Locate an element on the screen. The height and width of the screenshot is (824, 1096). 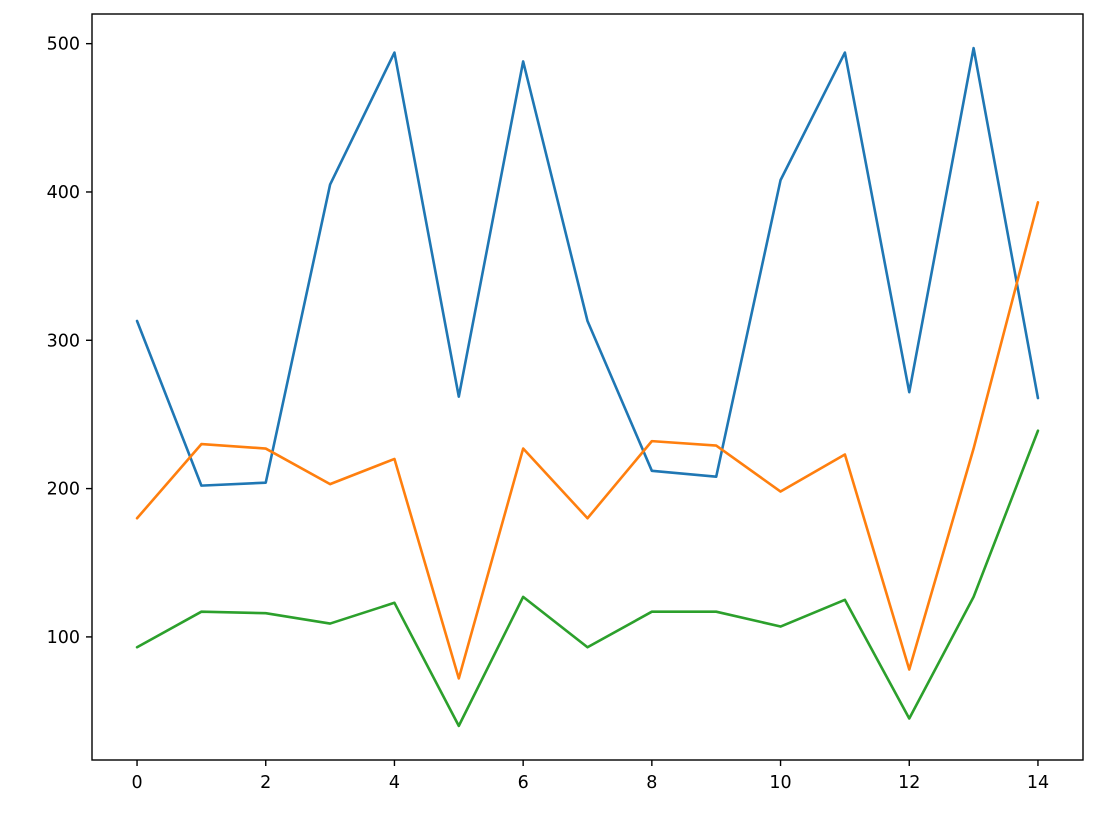
y-axis: 100 200 300 400 500 is located at coordinates (69, 341).